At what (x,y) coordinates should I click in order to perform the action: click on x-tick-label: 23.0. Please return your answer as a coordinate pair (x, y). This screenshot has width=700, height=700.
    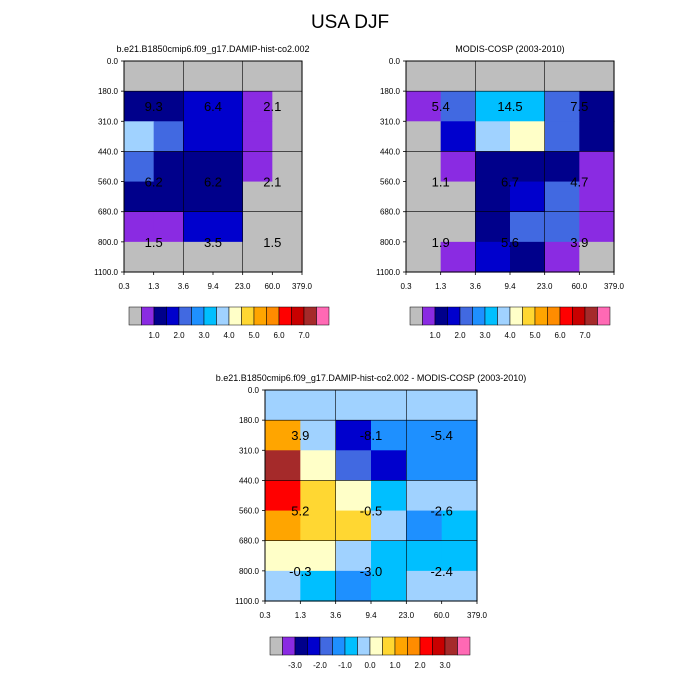
    Looking at the image, I should click on (243, 286).